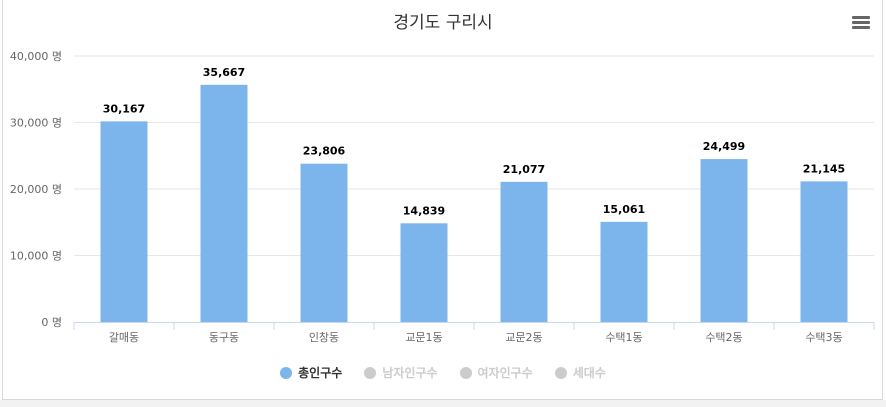  What do you see at coordinates (589, 373) in the screenshot?
I see `legend-label: 세대수` at bounding box center [589, 373].